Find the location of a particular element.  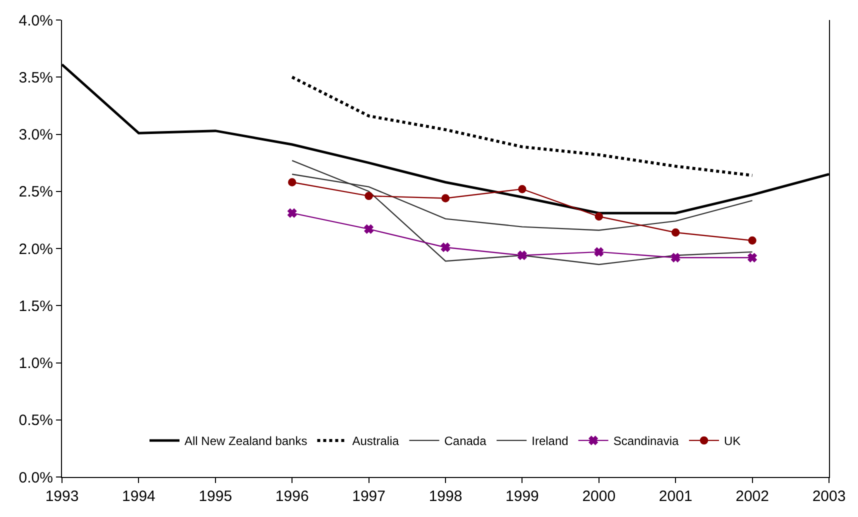

x-tick-label: 1998 is located at coordinates (445, 496).